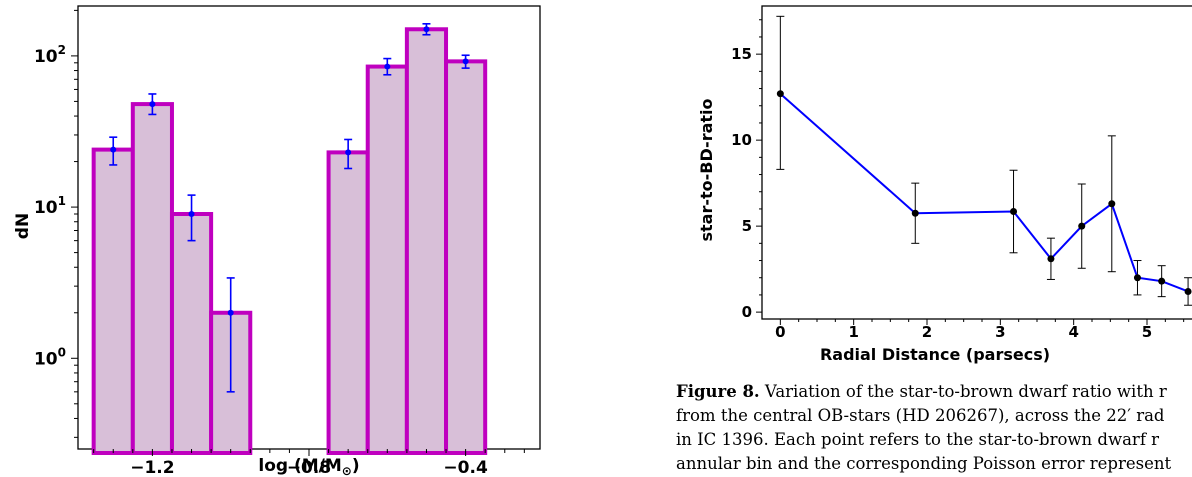 The height and width of the screenshot is (477, 1192). I want to click on x-axis-label: log (M/M⊙), so click(308, 466).